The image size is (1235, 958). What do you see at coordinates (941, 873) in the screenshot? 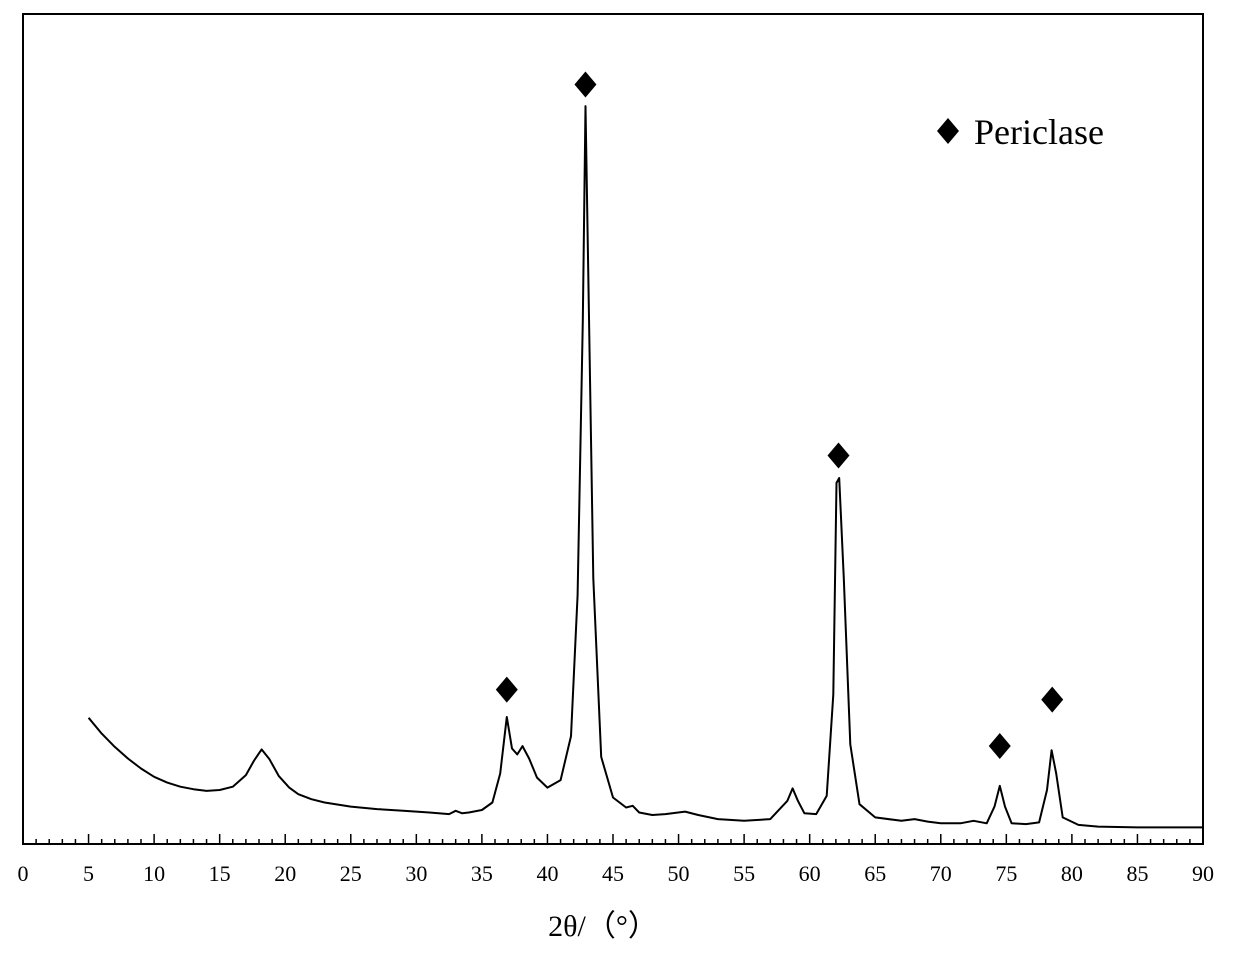
I see `x-tick-label: 70` at bounding box center [941, 873].